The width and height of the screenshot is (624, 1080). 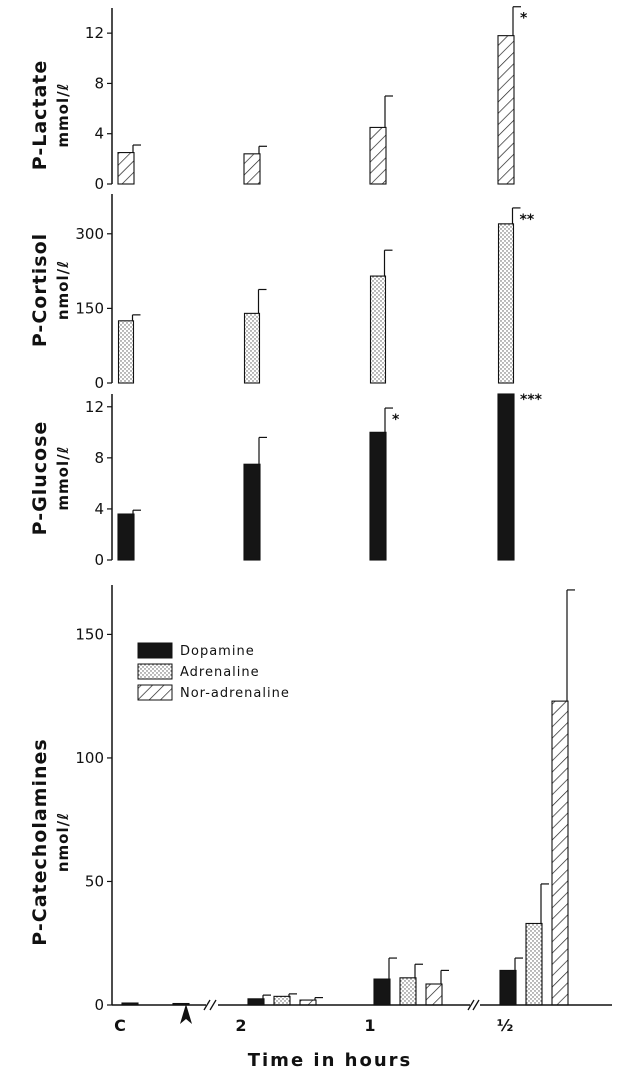 I want to click on catecholamines-y-tick-label: 100, so click(x=89, y=758).